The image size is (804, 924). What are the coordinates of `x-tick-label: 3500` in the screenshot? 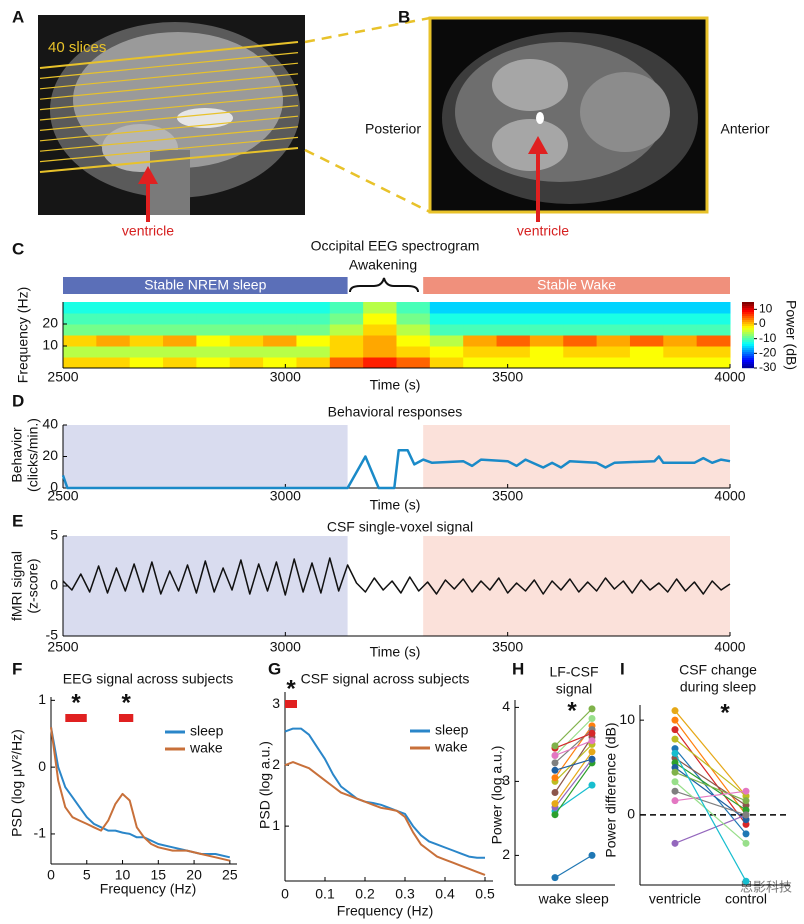 It's located at (507, 496).